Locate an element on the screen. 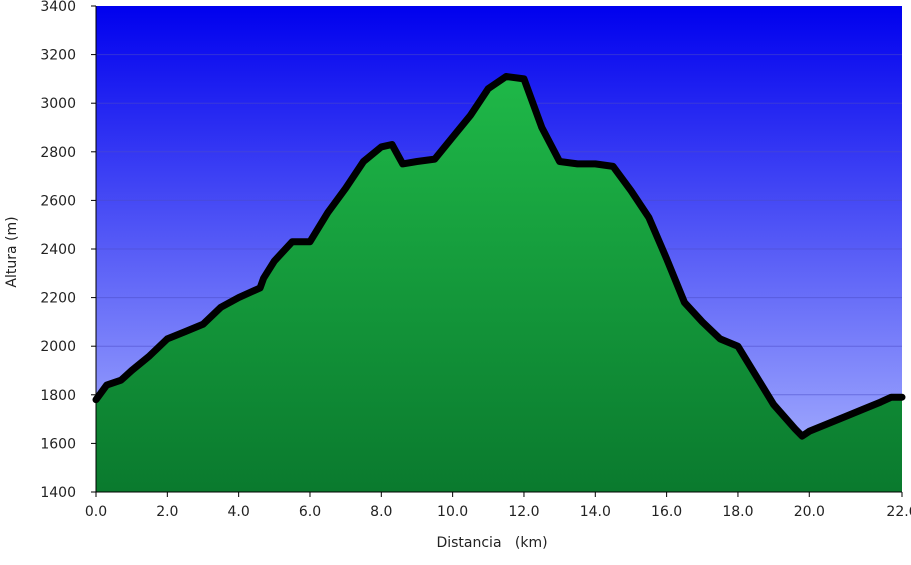  x-tick-label: 8.0 is located at coordinates (381, 512).